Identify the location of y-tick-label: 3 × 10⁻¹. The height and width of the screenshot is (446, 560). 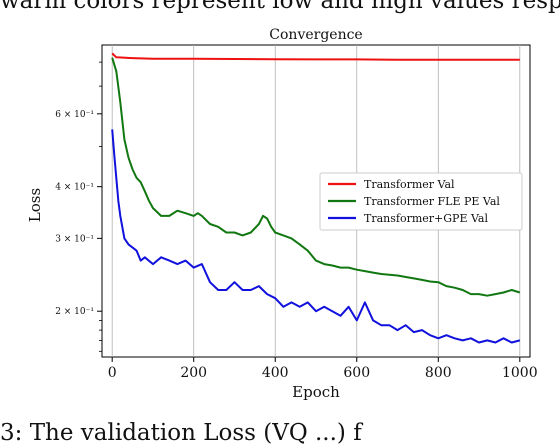
(74, 239).